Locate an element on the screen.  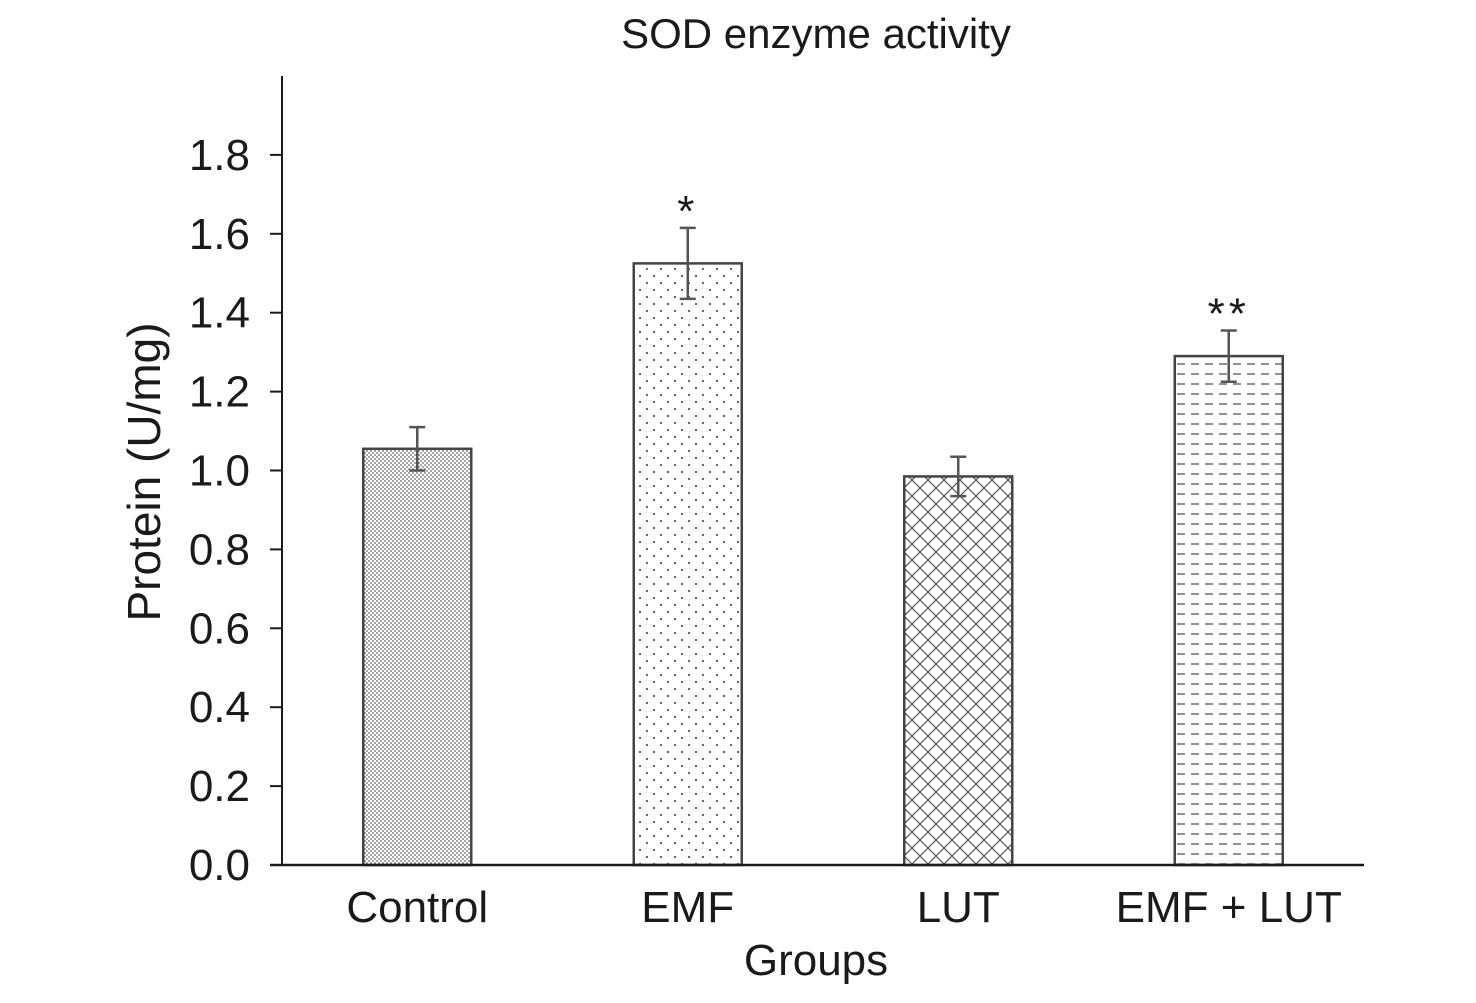
y-tick-label: 1.8 is located at coordinates (219, 155).